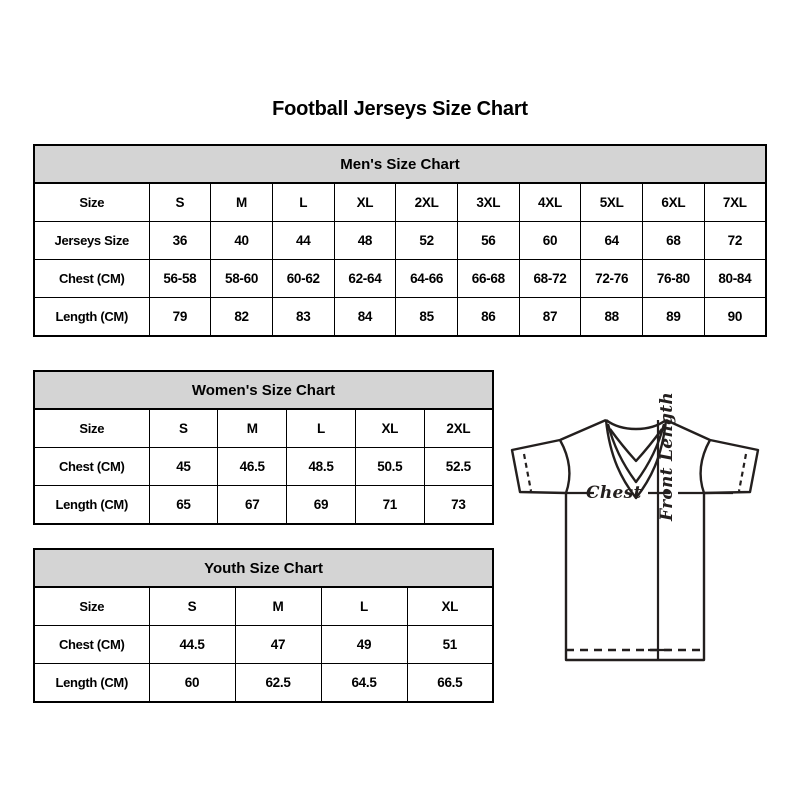 Image resolution: width=800 pixels, height=800 pixels. I want to click on table-cell: 48.5, so click(321, 466).